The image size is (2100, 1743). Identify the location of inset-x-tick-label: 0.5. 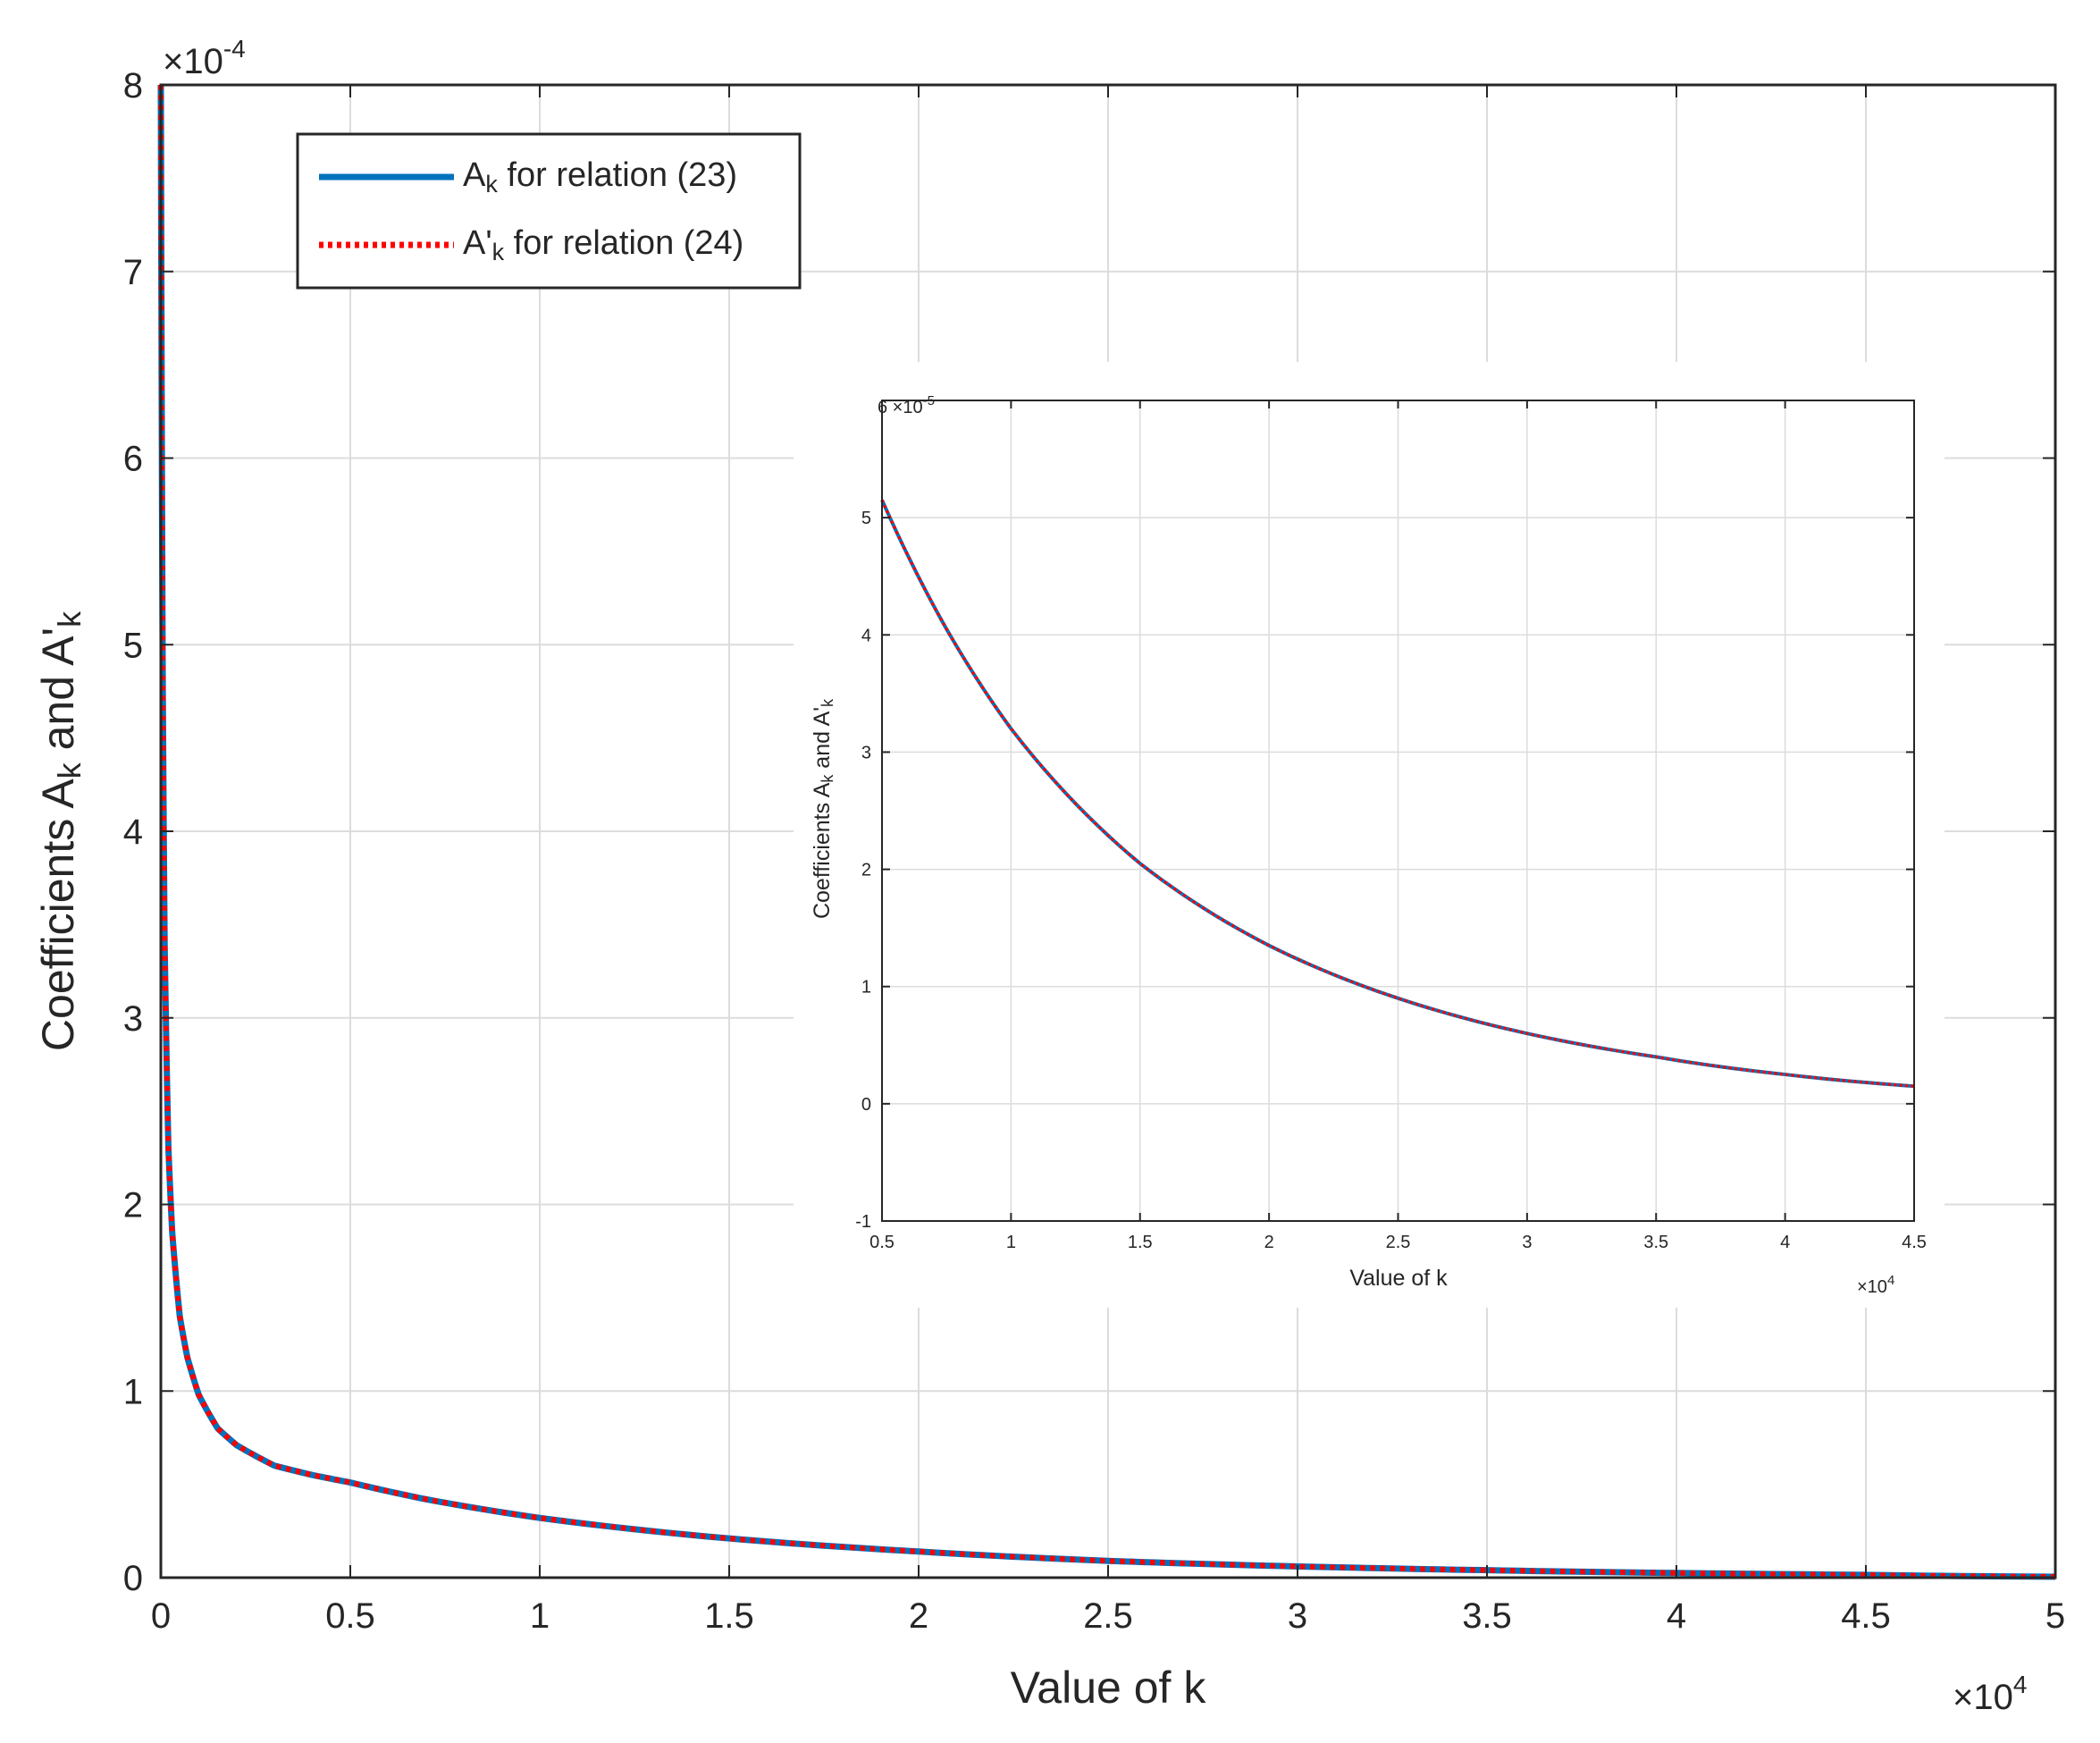
(882, 1242).